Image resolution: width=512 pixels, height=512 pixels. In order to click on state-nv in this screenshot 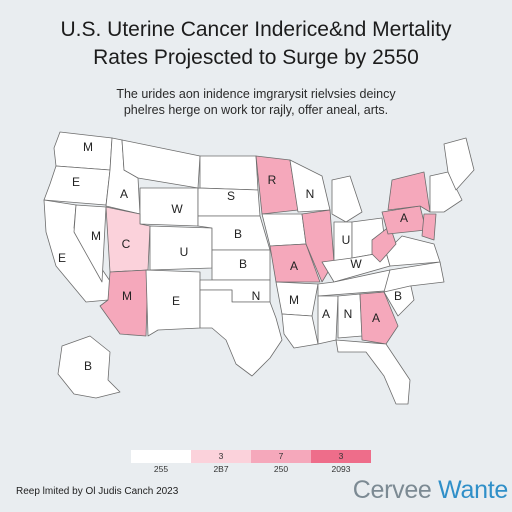, I will do `click(90, 243)`.